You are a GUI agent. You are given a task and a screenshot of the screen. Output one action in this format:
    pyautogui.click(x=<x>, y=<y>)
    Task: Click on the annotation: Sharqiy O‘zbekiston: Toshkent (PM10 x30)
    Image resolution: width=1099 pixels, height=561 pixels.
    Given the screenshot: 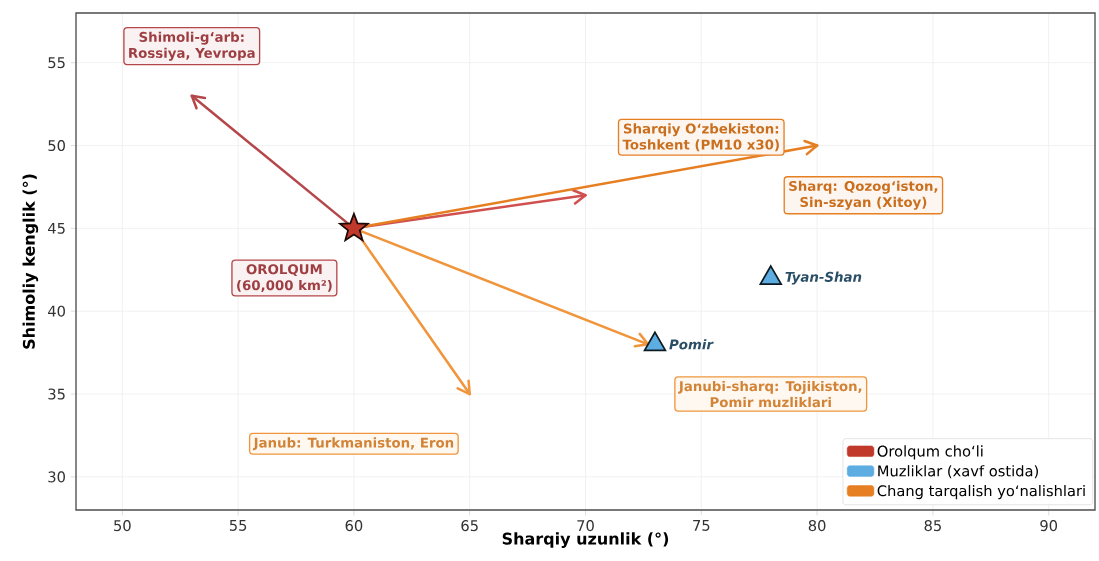 What is the action you would take?
    pyautogui.click(x=700, y=137)
    